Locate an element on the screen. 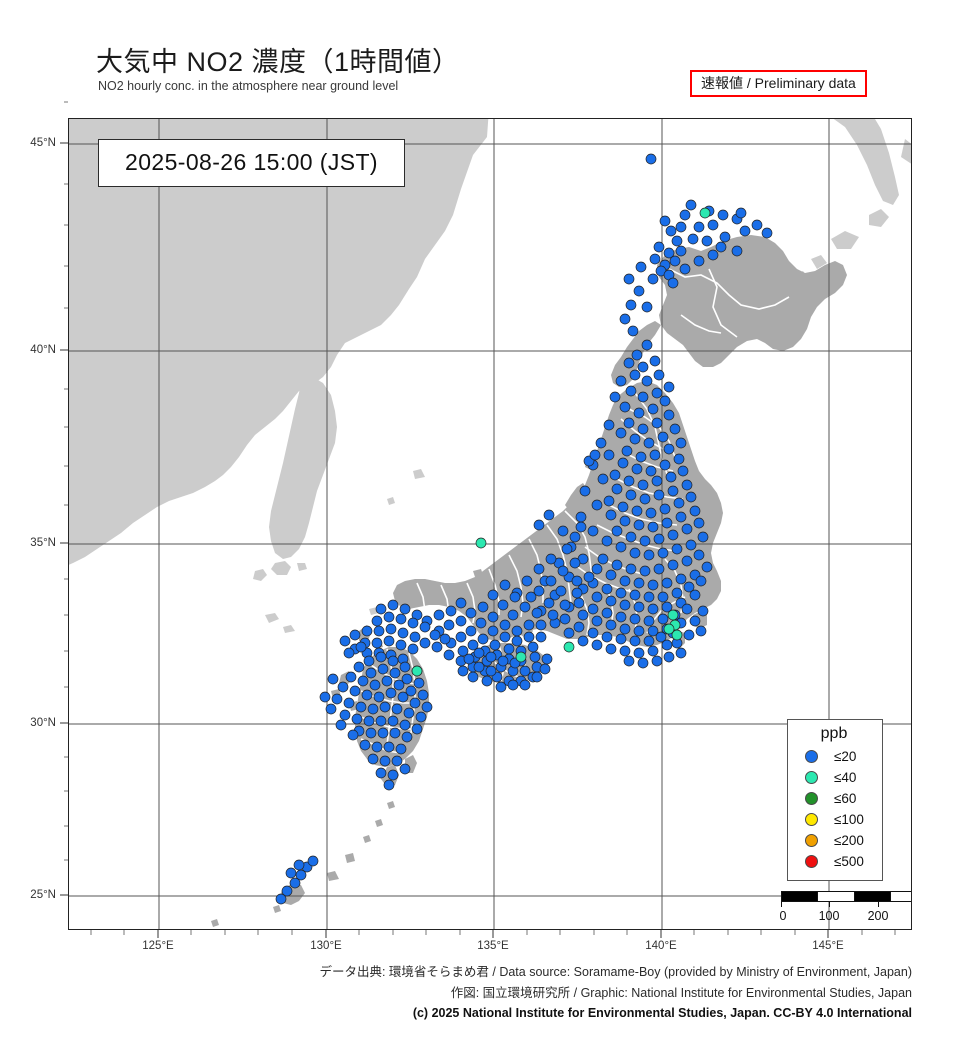  scale-bar-labels: 0 100 200 300 km is located at coordinates (845, 917).